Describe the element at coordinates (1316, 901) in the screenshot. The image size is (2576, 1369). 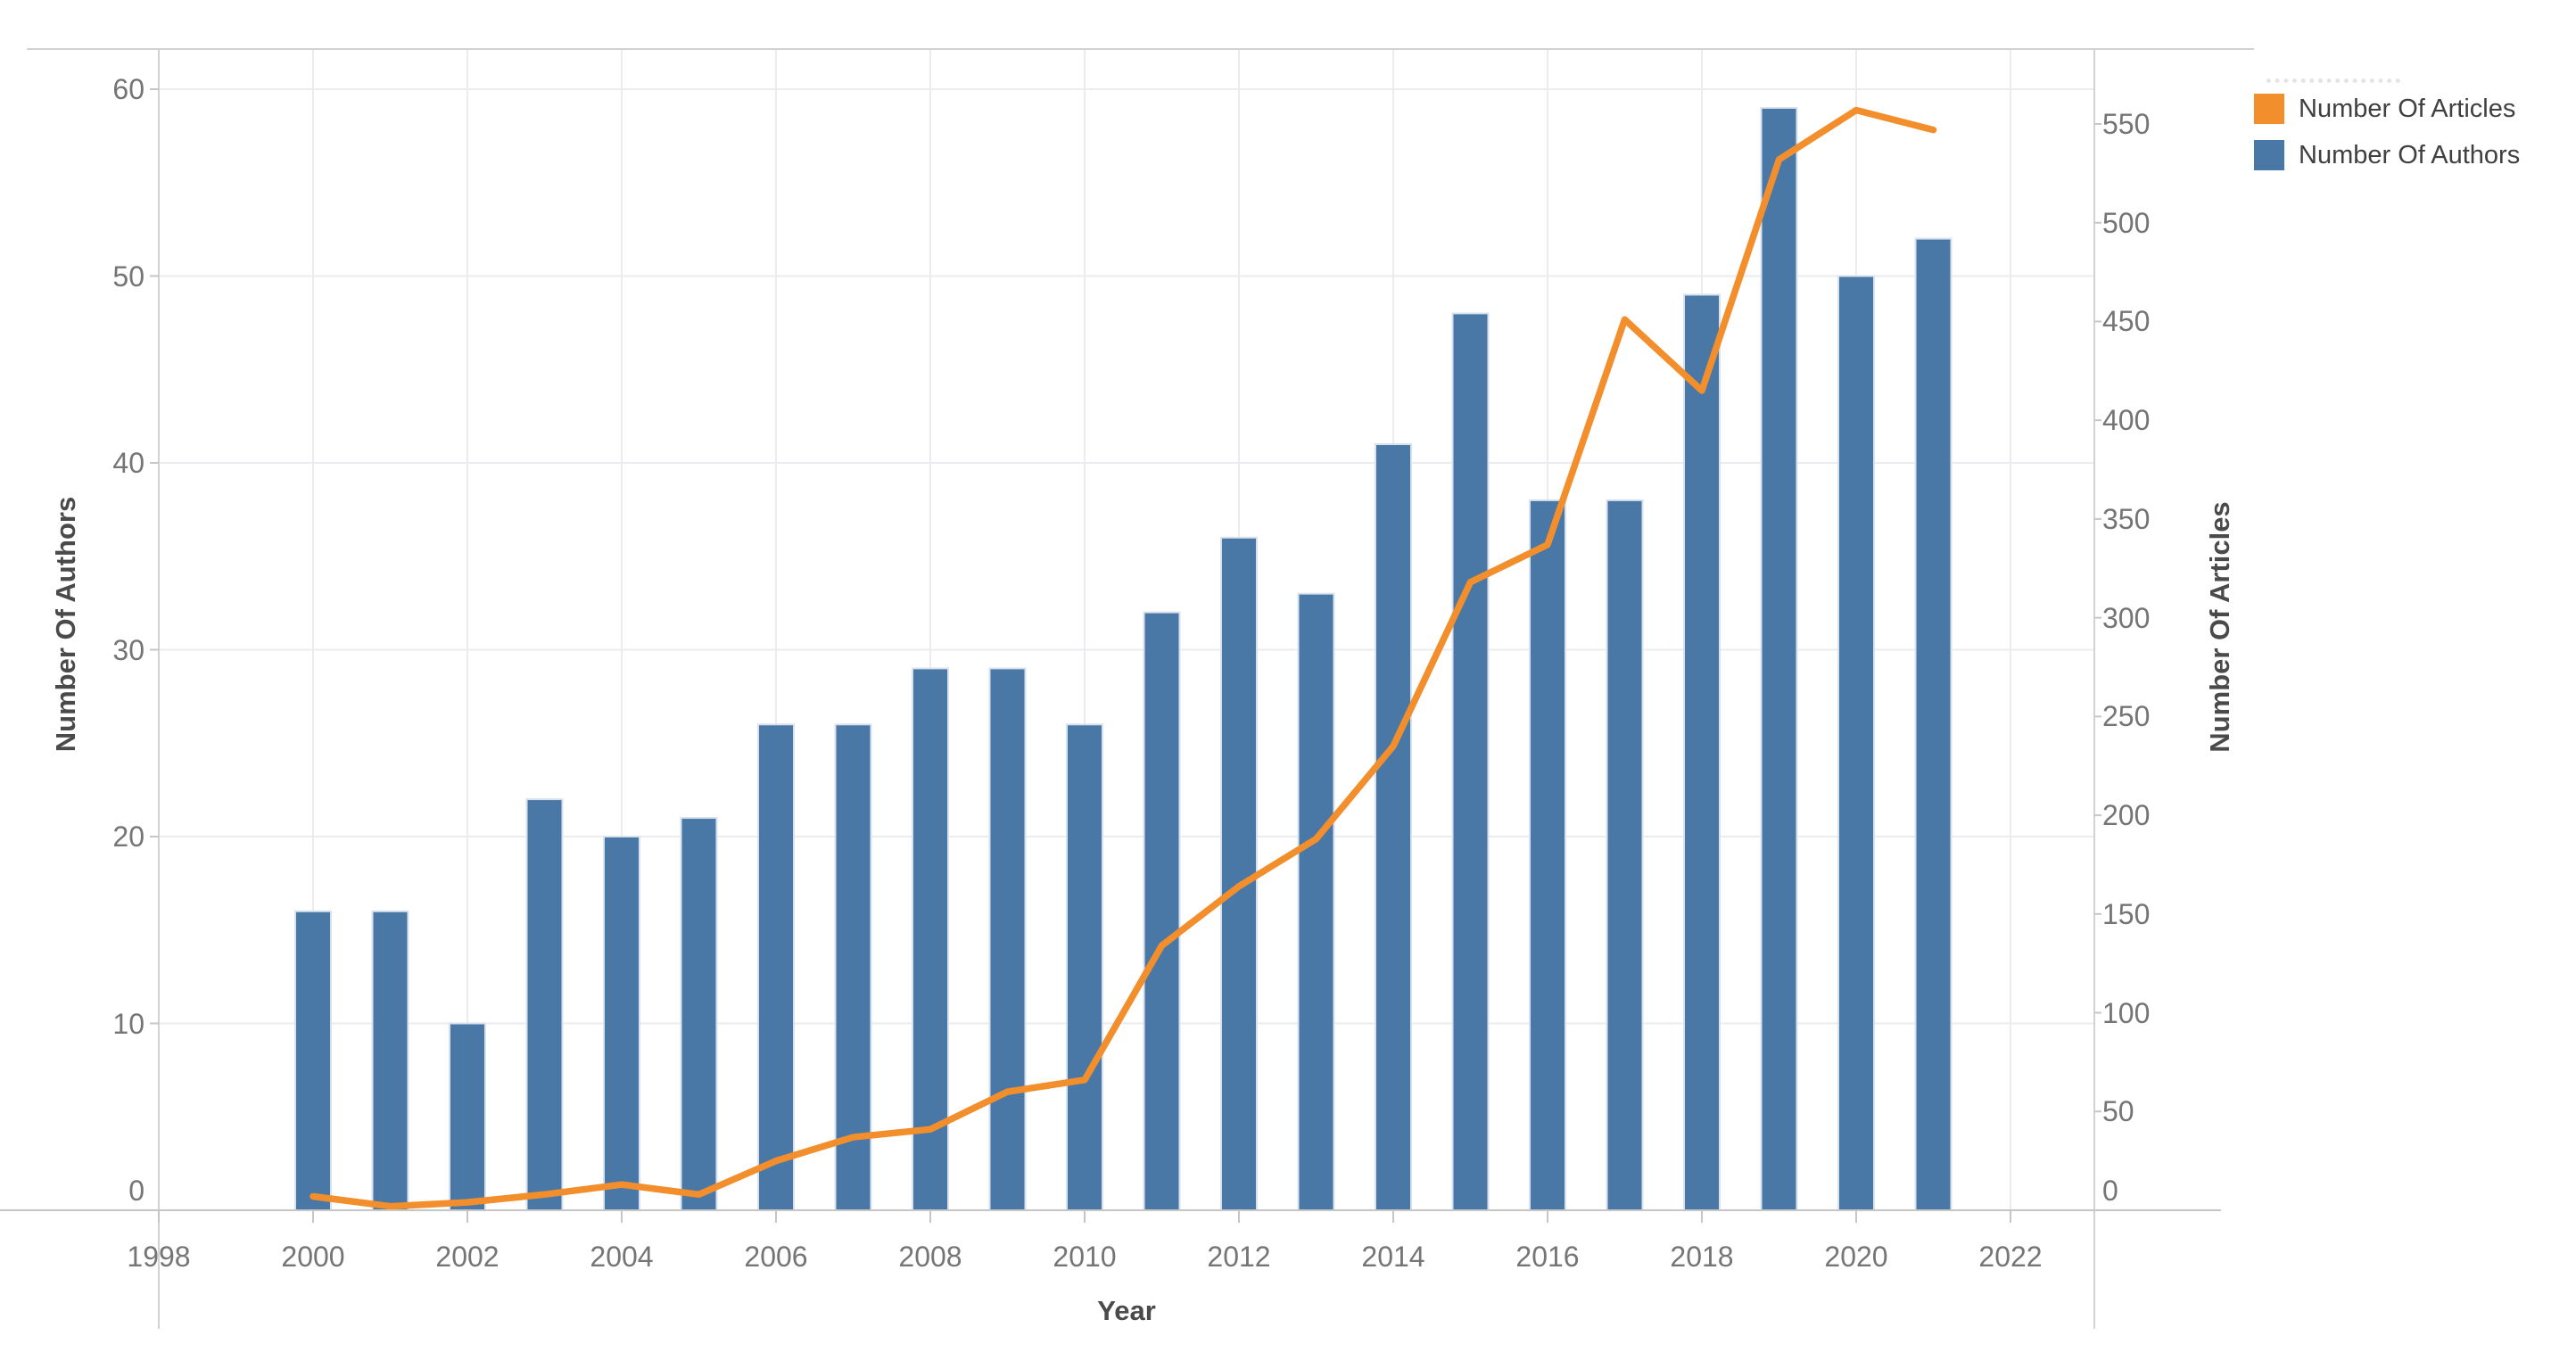
I see `bar-2013` at that location.